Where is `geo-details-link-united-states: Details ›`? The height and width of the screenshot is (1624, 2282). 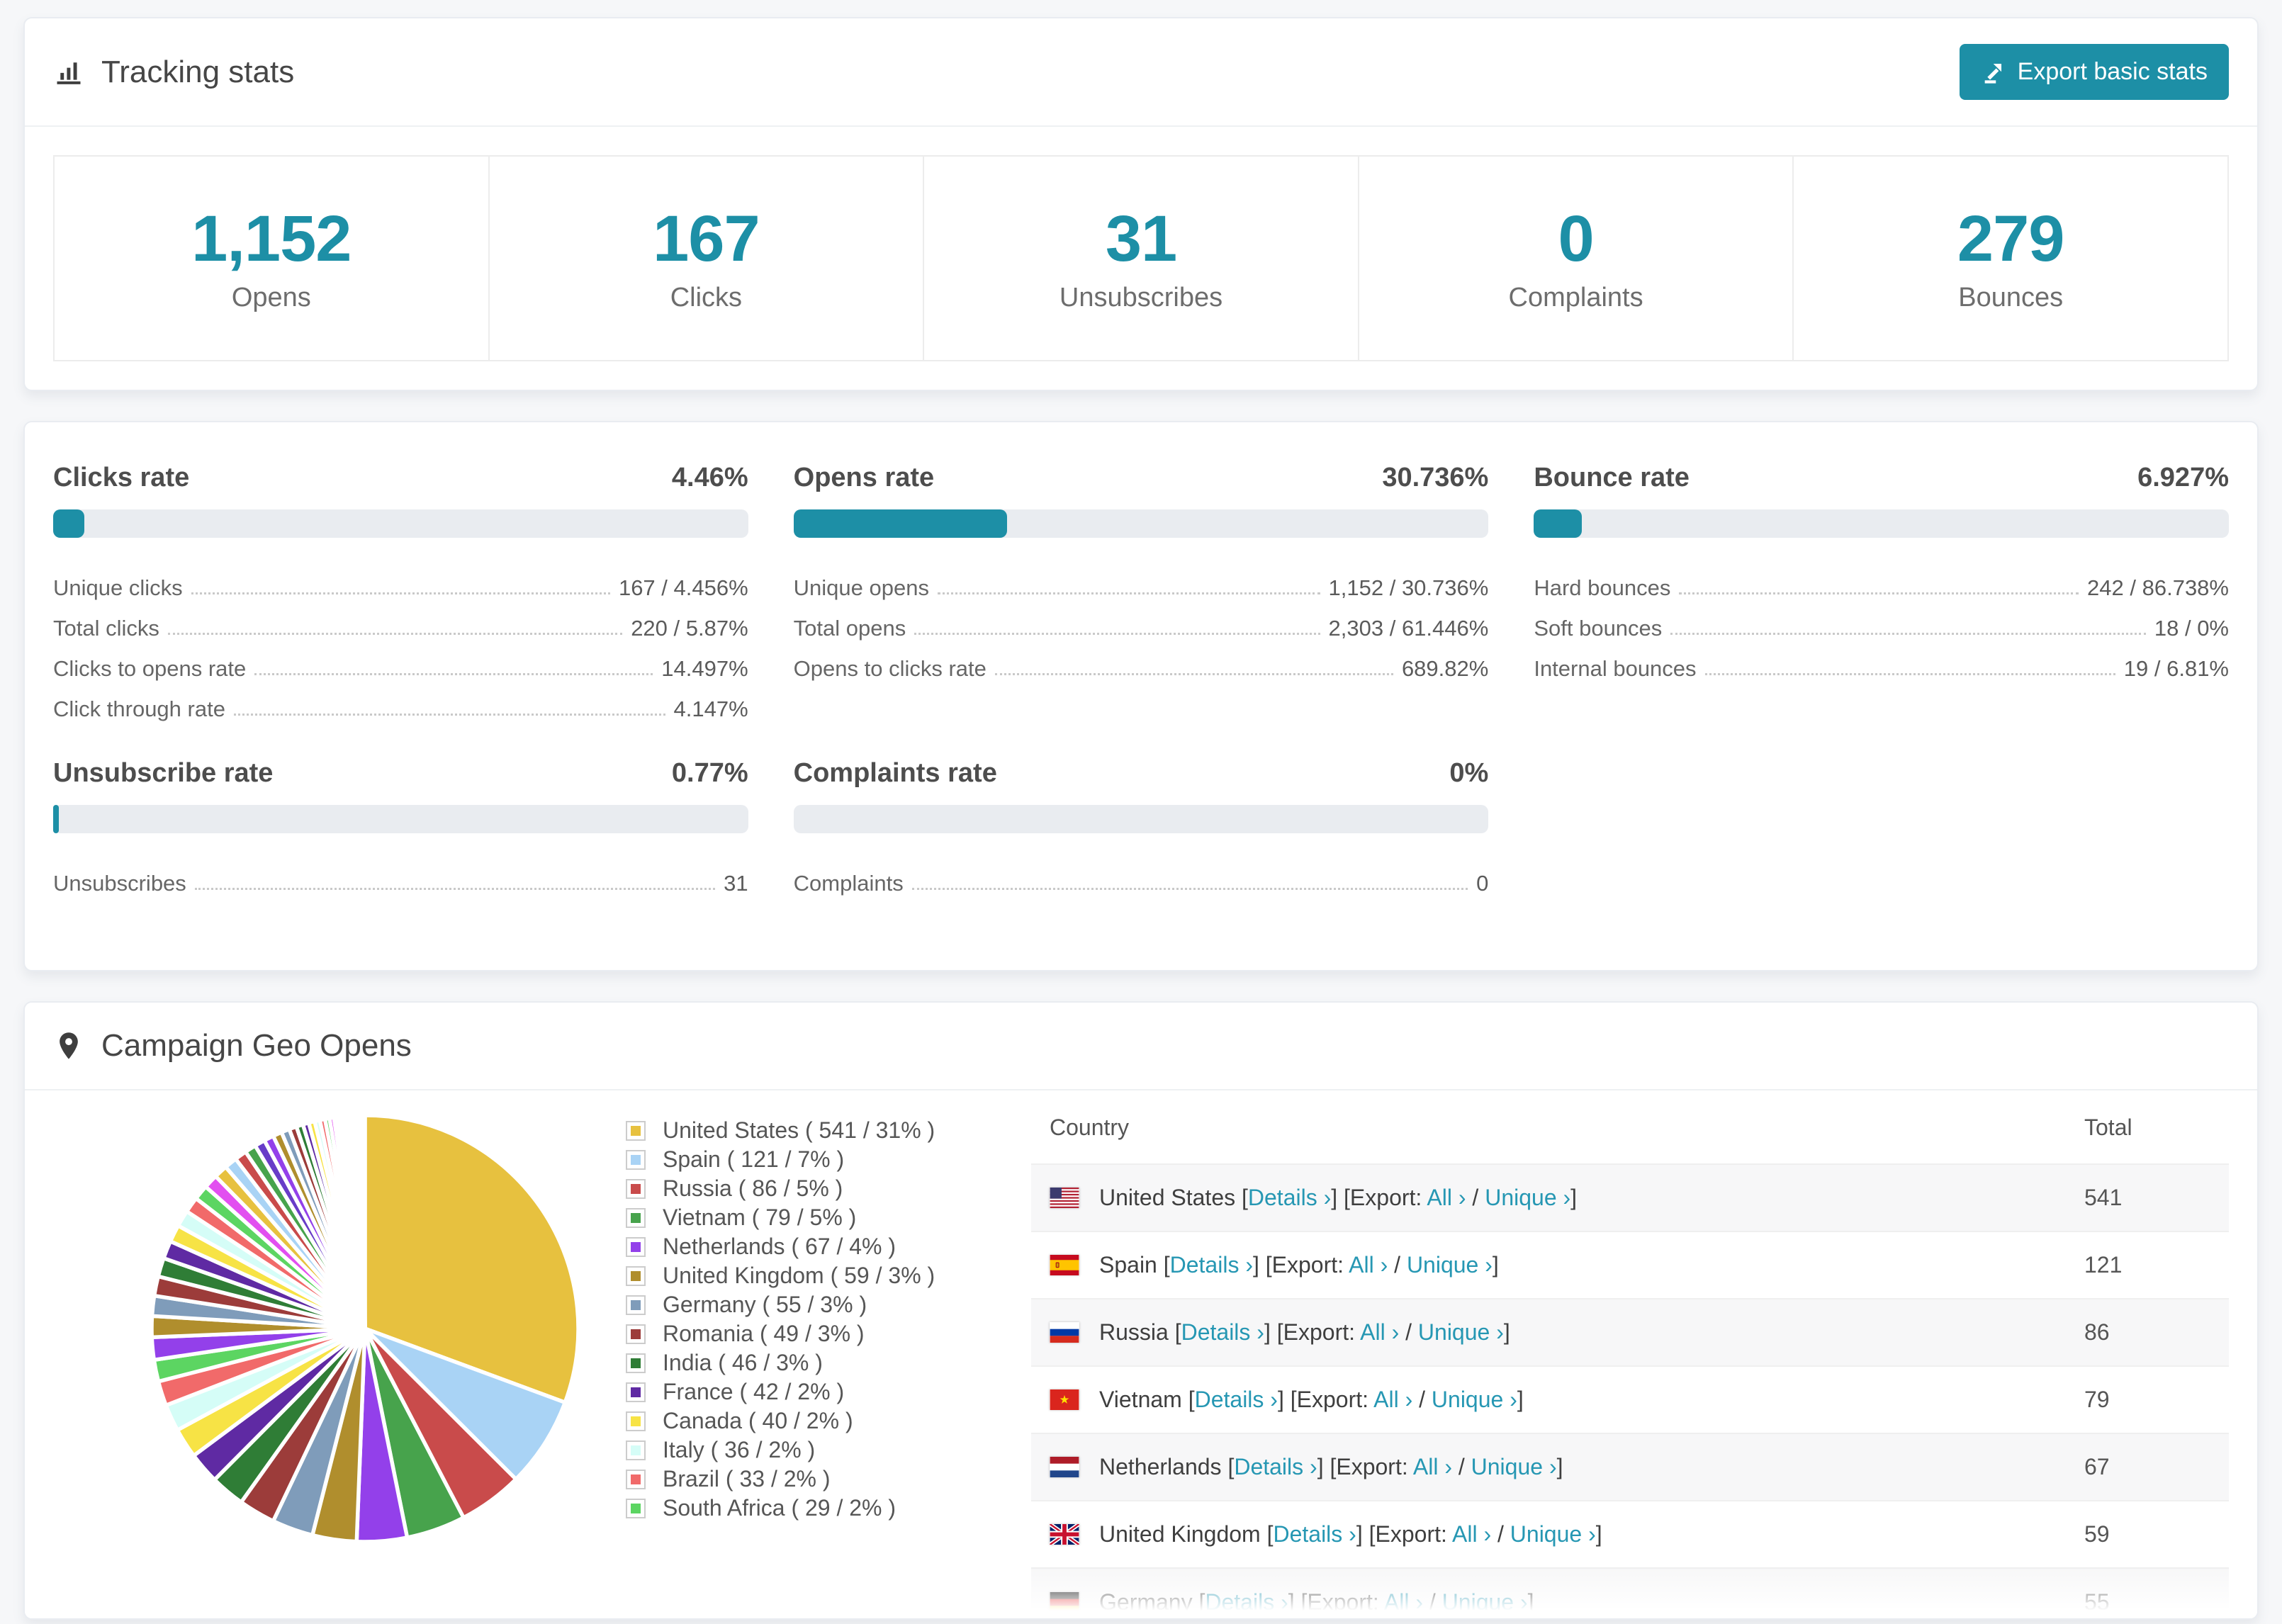 geo-details-link-united-states: Details › is located at coordinates (1290, 1197).